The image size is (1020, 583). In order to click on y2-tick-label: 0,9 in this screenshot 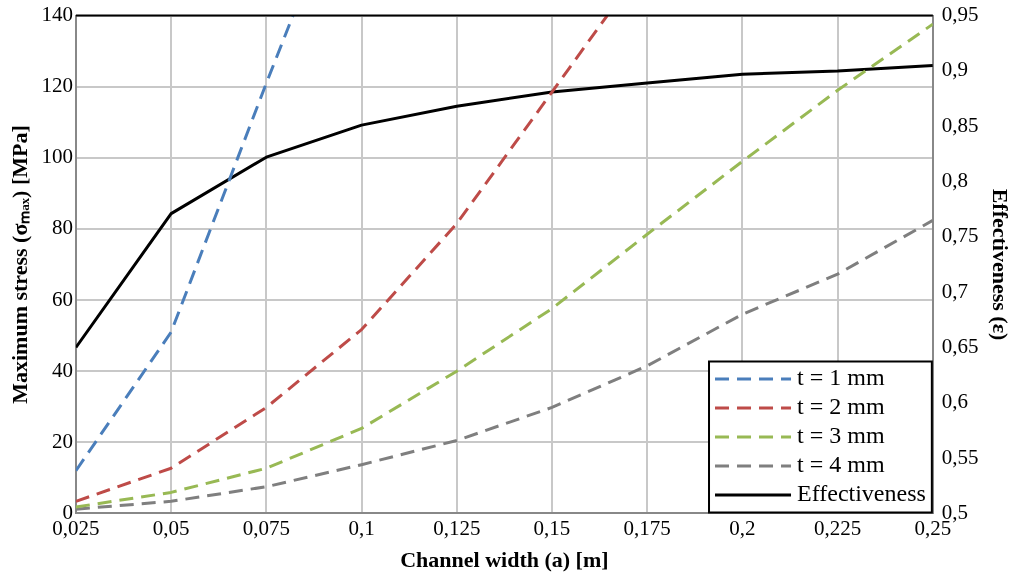, I will do `click(955, 69)`.